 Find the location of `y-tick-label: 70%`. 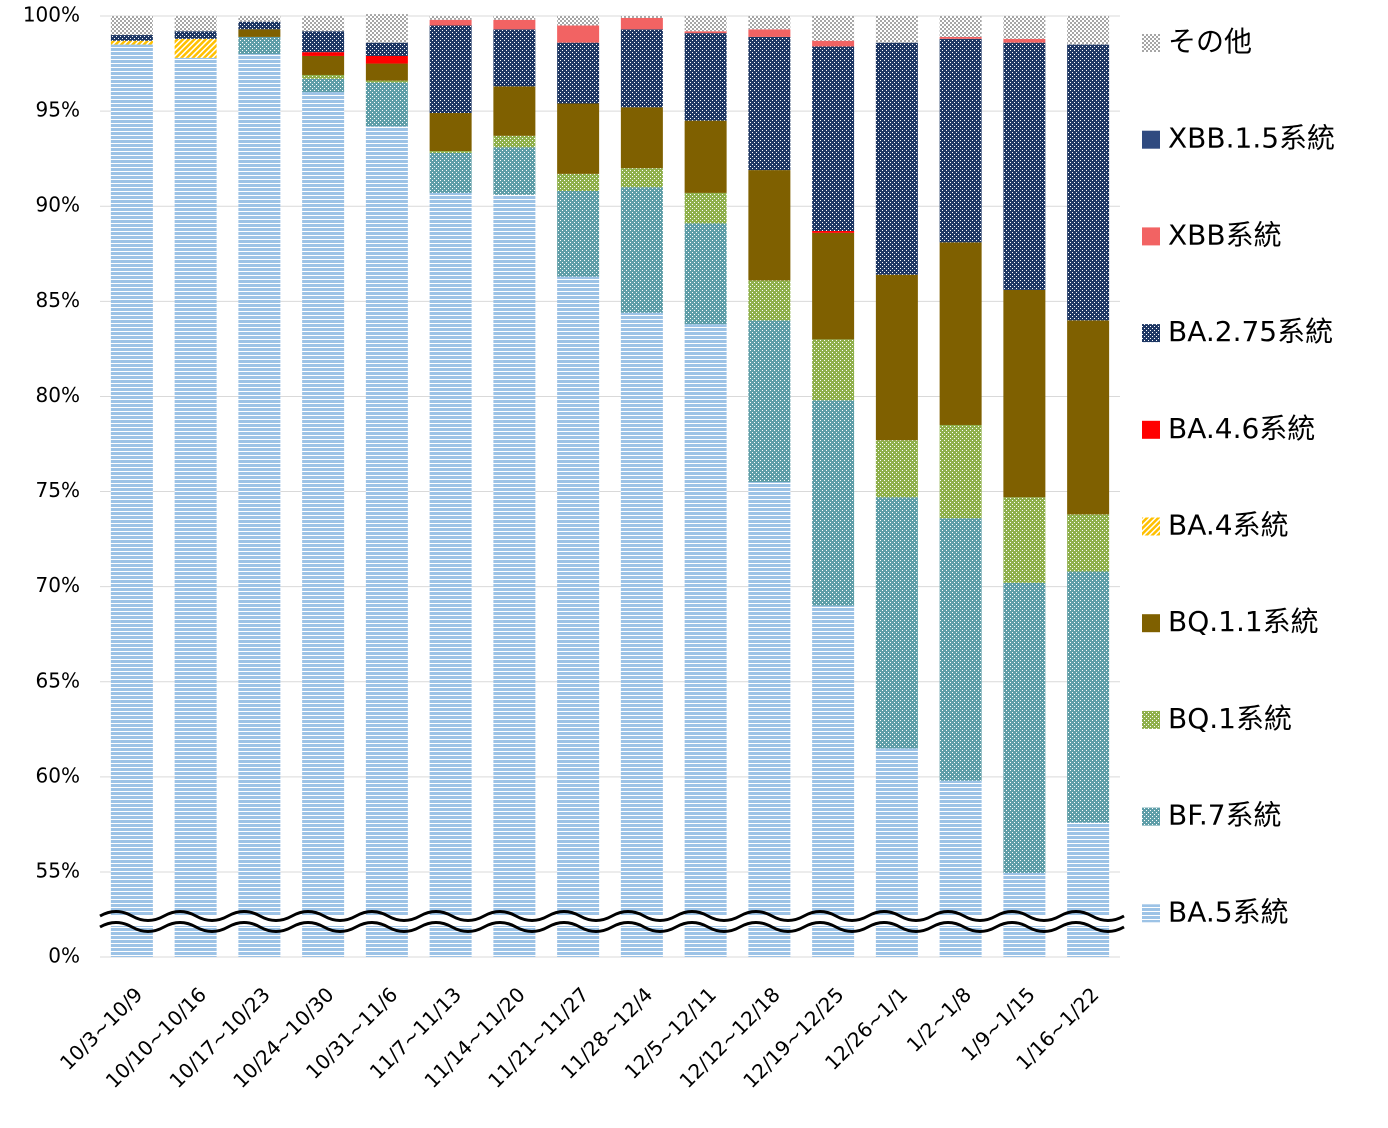

y-tick-label: 70% is located at coordinates (58, 585).